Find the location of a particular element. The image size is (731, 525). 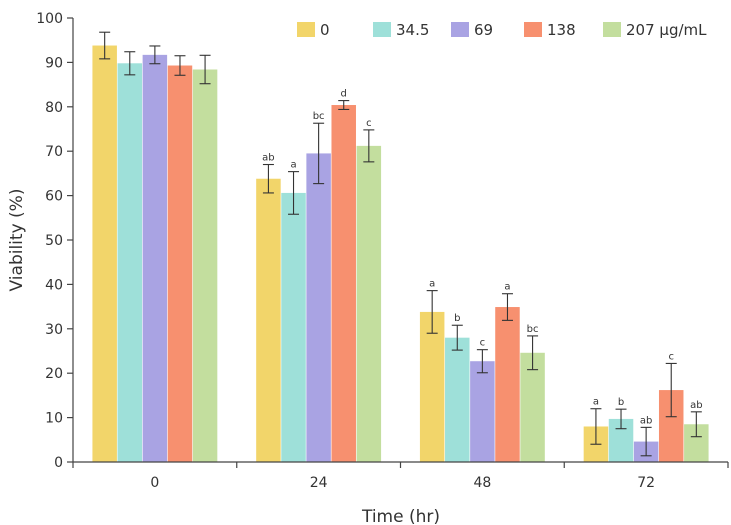

y-tick-label: 100 is located at coordinates (49, 19).